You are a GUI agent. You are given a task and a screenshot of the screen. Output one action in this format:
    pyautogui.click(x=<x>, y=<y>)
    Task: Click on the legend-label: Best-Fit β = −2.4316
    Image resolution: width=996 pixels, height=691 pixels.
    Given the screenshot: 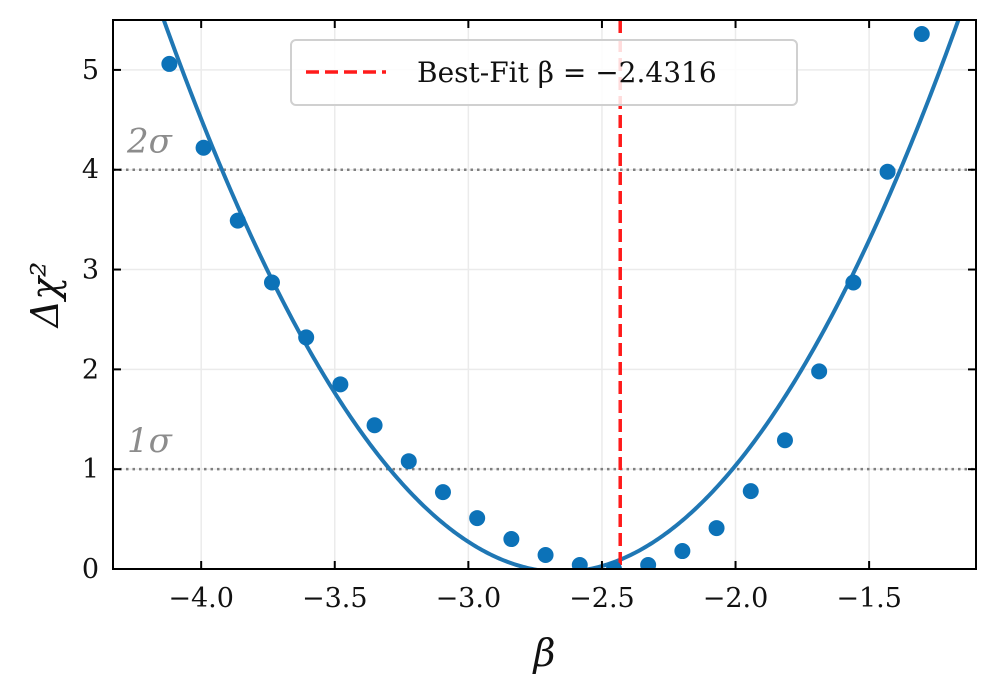 What is the action you would take?
    pyautogui.click(x=567, y=72)
    